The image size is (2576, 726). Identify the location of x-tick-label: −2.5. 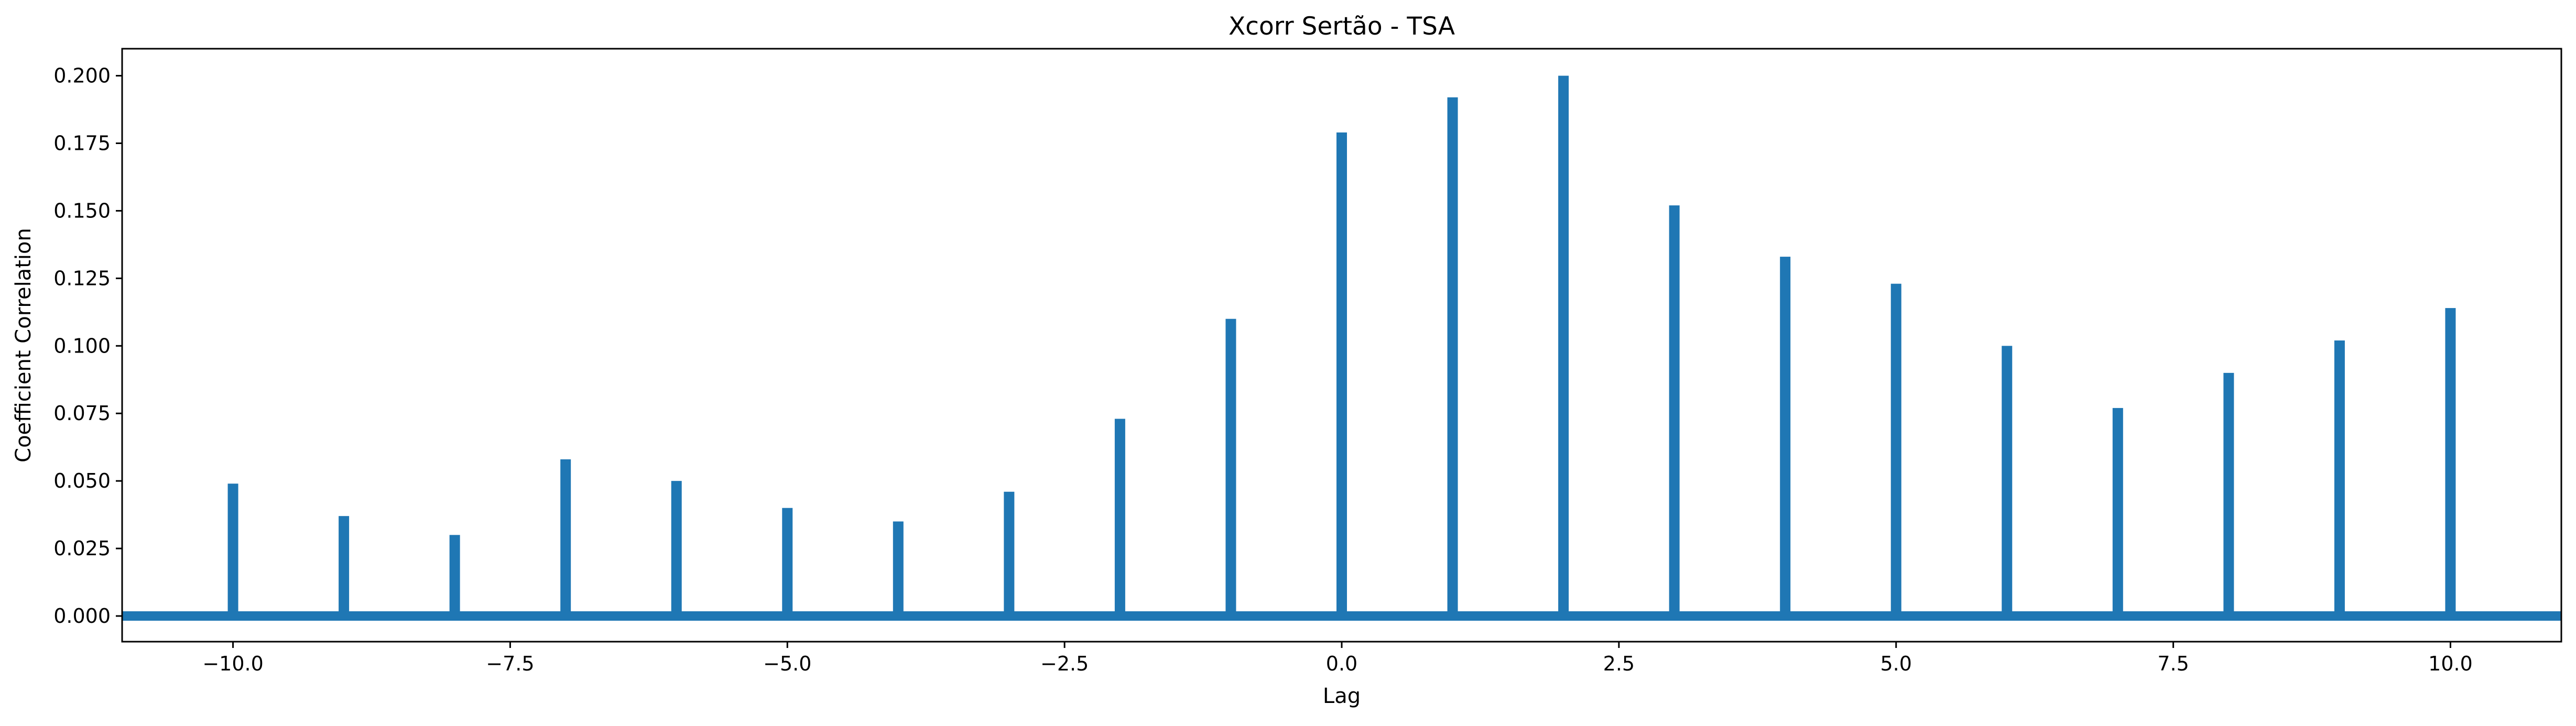
(1064, 664).